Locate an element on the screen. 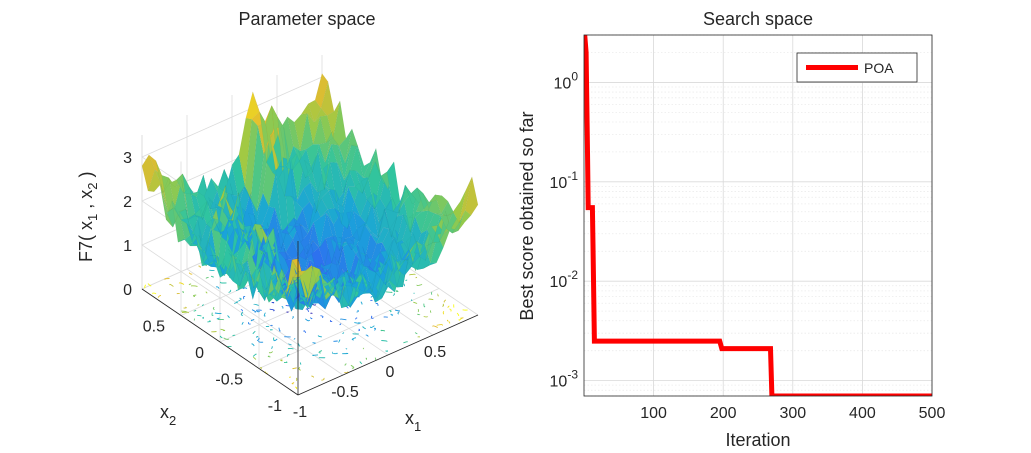 The height and width of the screenshot is (453, 1031). z-tick-label: 1 is located at coordinates (127, 246).